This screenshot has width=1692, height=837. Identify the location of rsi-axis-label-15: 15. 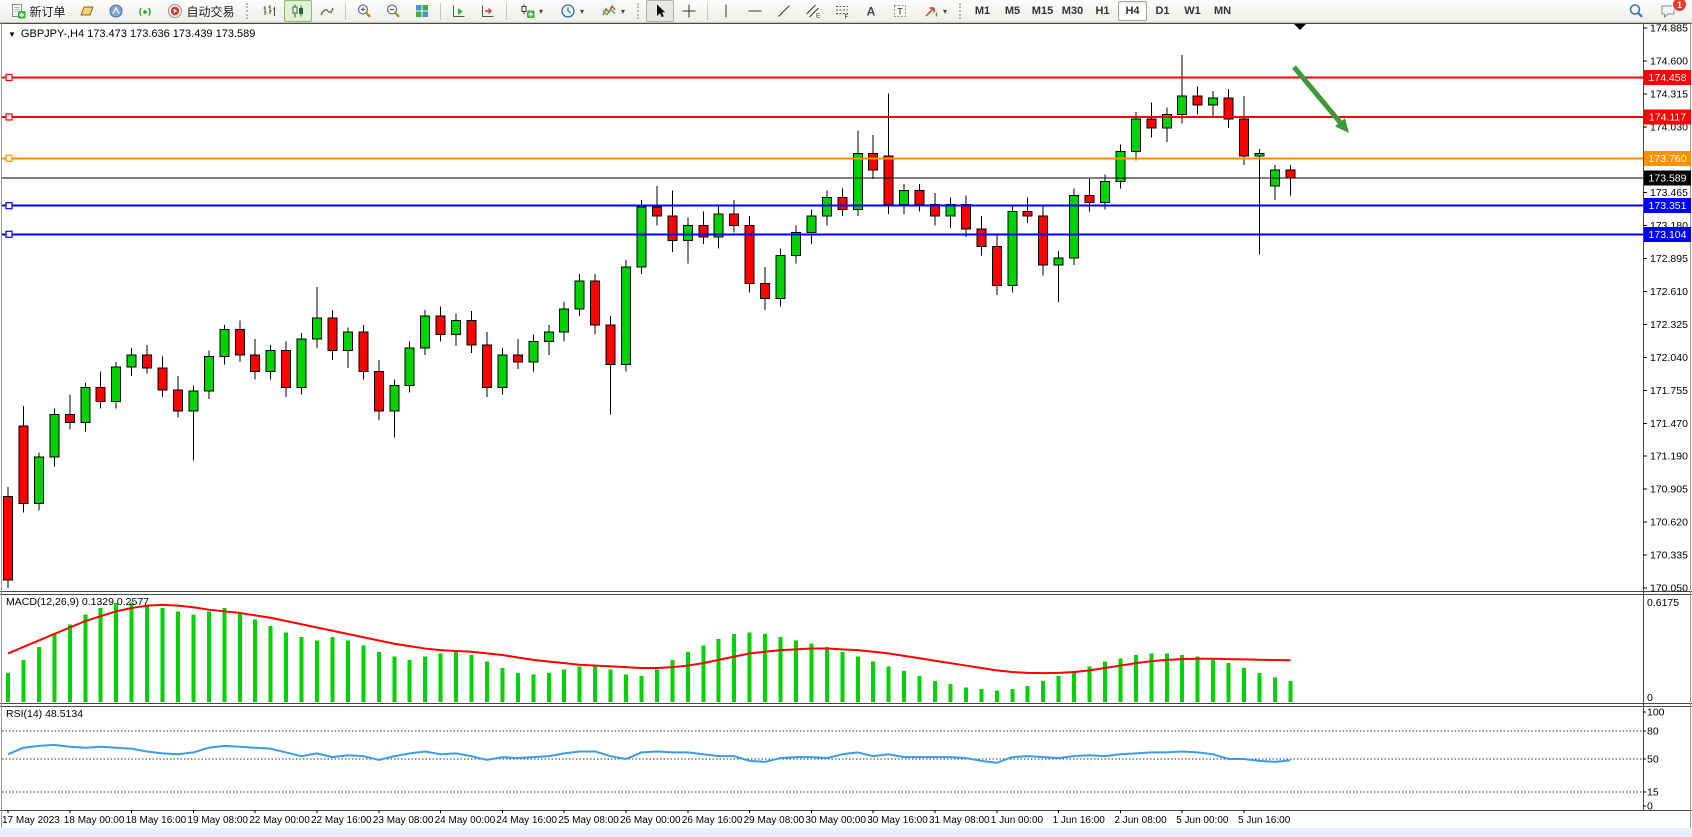
(1653, 792).